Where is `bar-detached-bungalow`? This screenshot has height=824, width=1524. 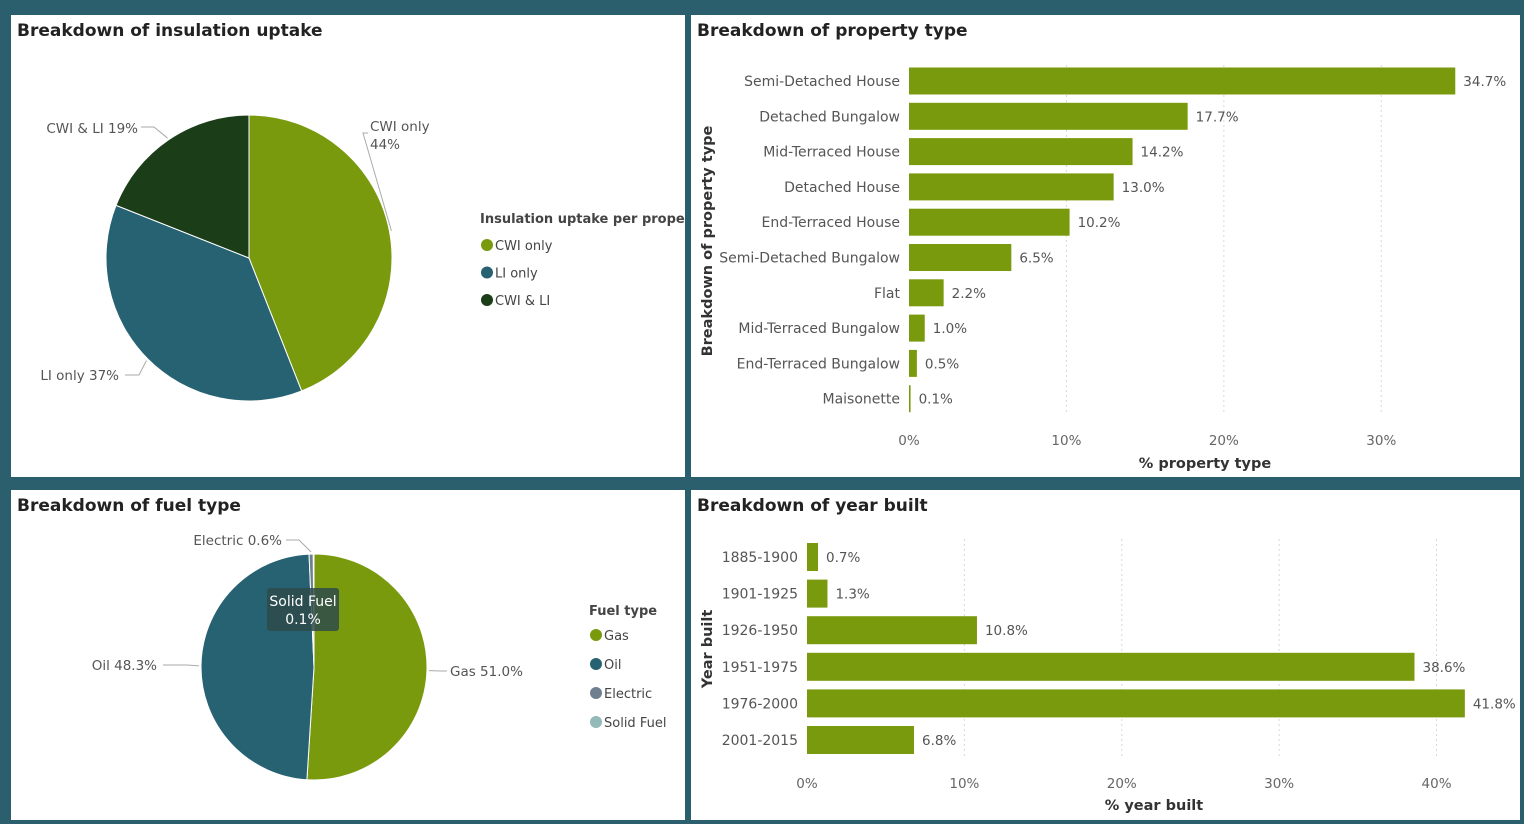
bar-detached-bungalow is located at coordinates (1048, 116).